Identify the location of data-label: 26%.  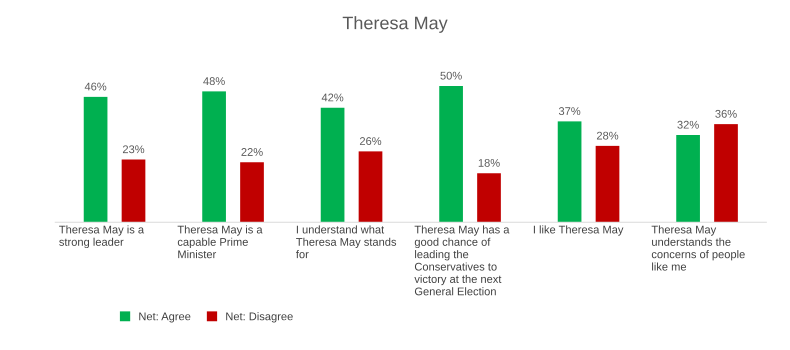
(371, 141).